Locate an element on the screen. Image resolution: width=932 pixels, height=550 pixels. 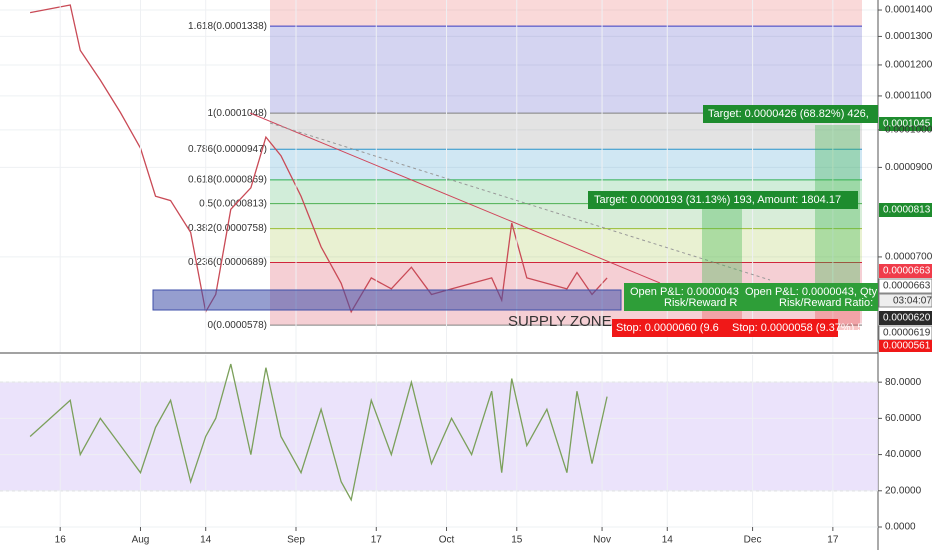
price-tag-label: 0.0000561 is located at coordinates (907, 346).